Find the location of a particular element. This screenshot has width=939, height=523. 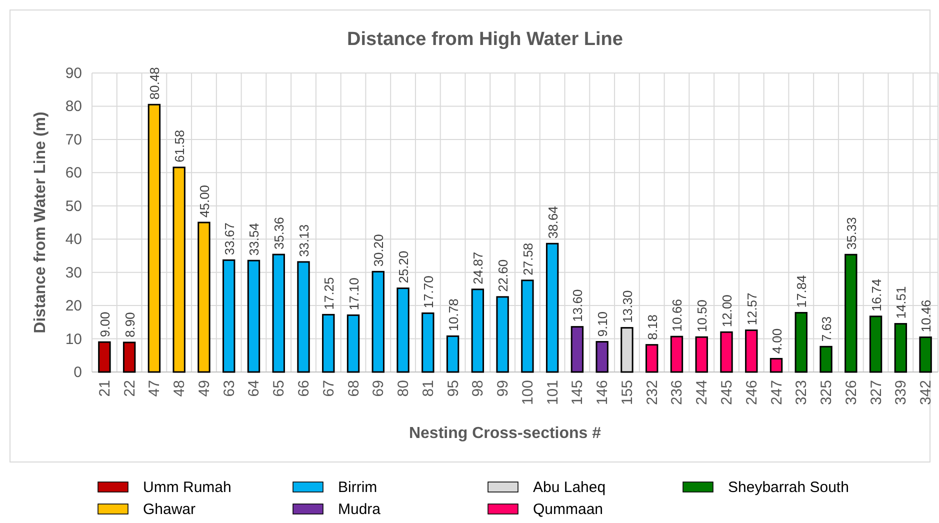

x-tick-label: 98 is located at coordinates (478, 388).